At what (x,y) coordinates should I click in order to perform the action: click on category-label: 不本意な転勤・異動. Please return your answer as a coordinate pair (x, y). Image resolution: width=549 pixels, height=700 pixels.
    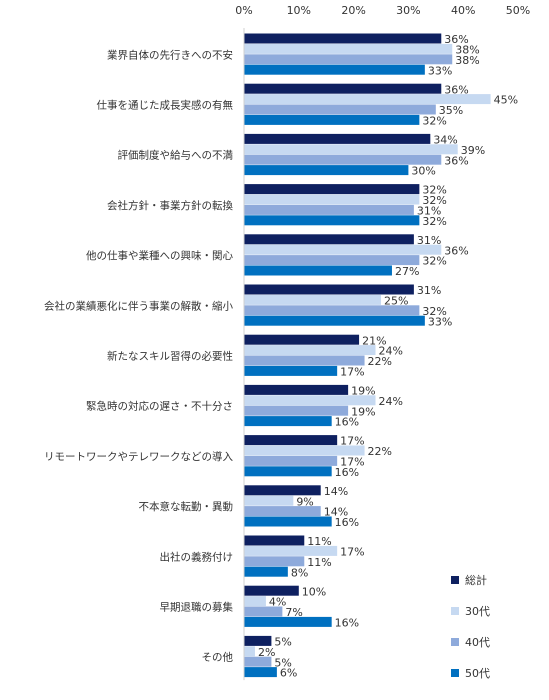
    Looking at the image, I should click on (186, 506).